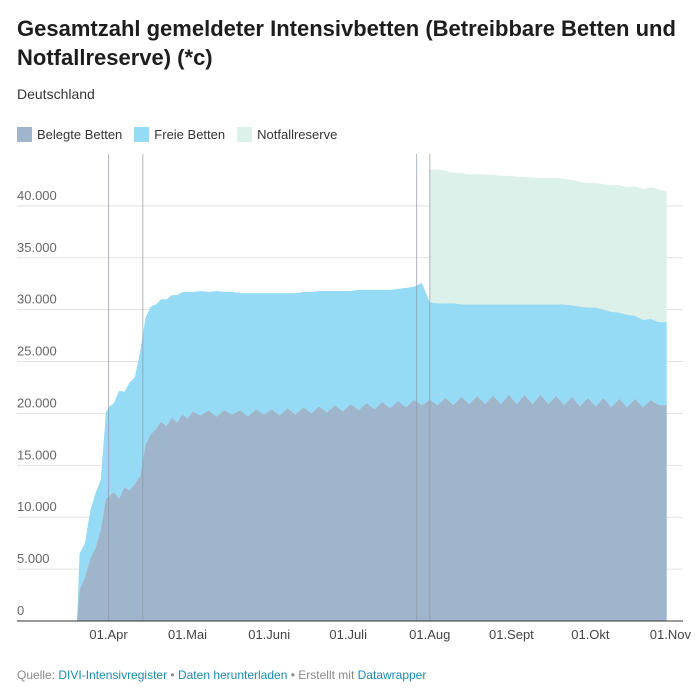  What do you see at coordinates (590, 634) in the screenshot?
I see `x-tick-label: 01.Okt` at bounding box center [590, 634].